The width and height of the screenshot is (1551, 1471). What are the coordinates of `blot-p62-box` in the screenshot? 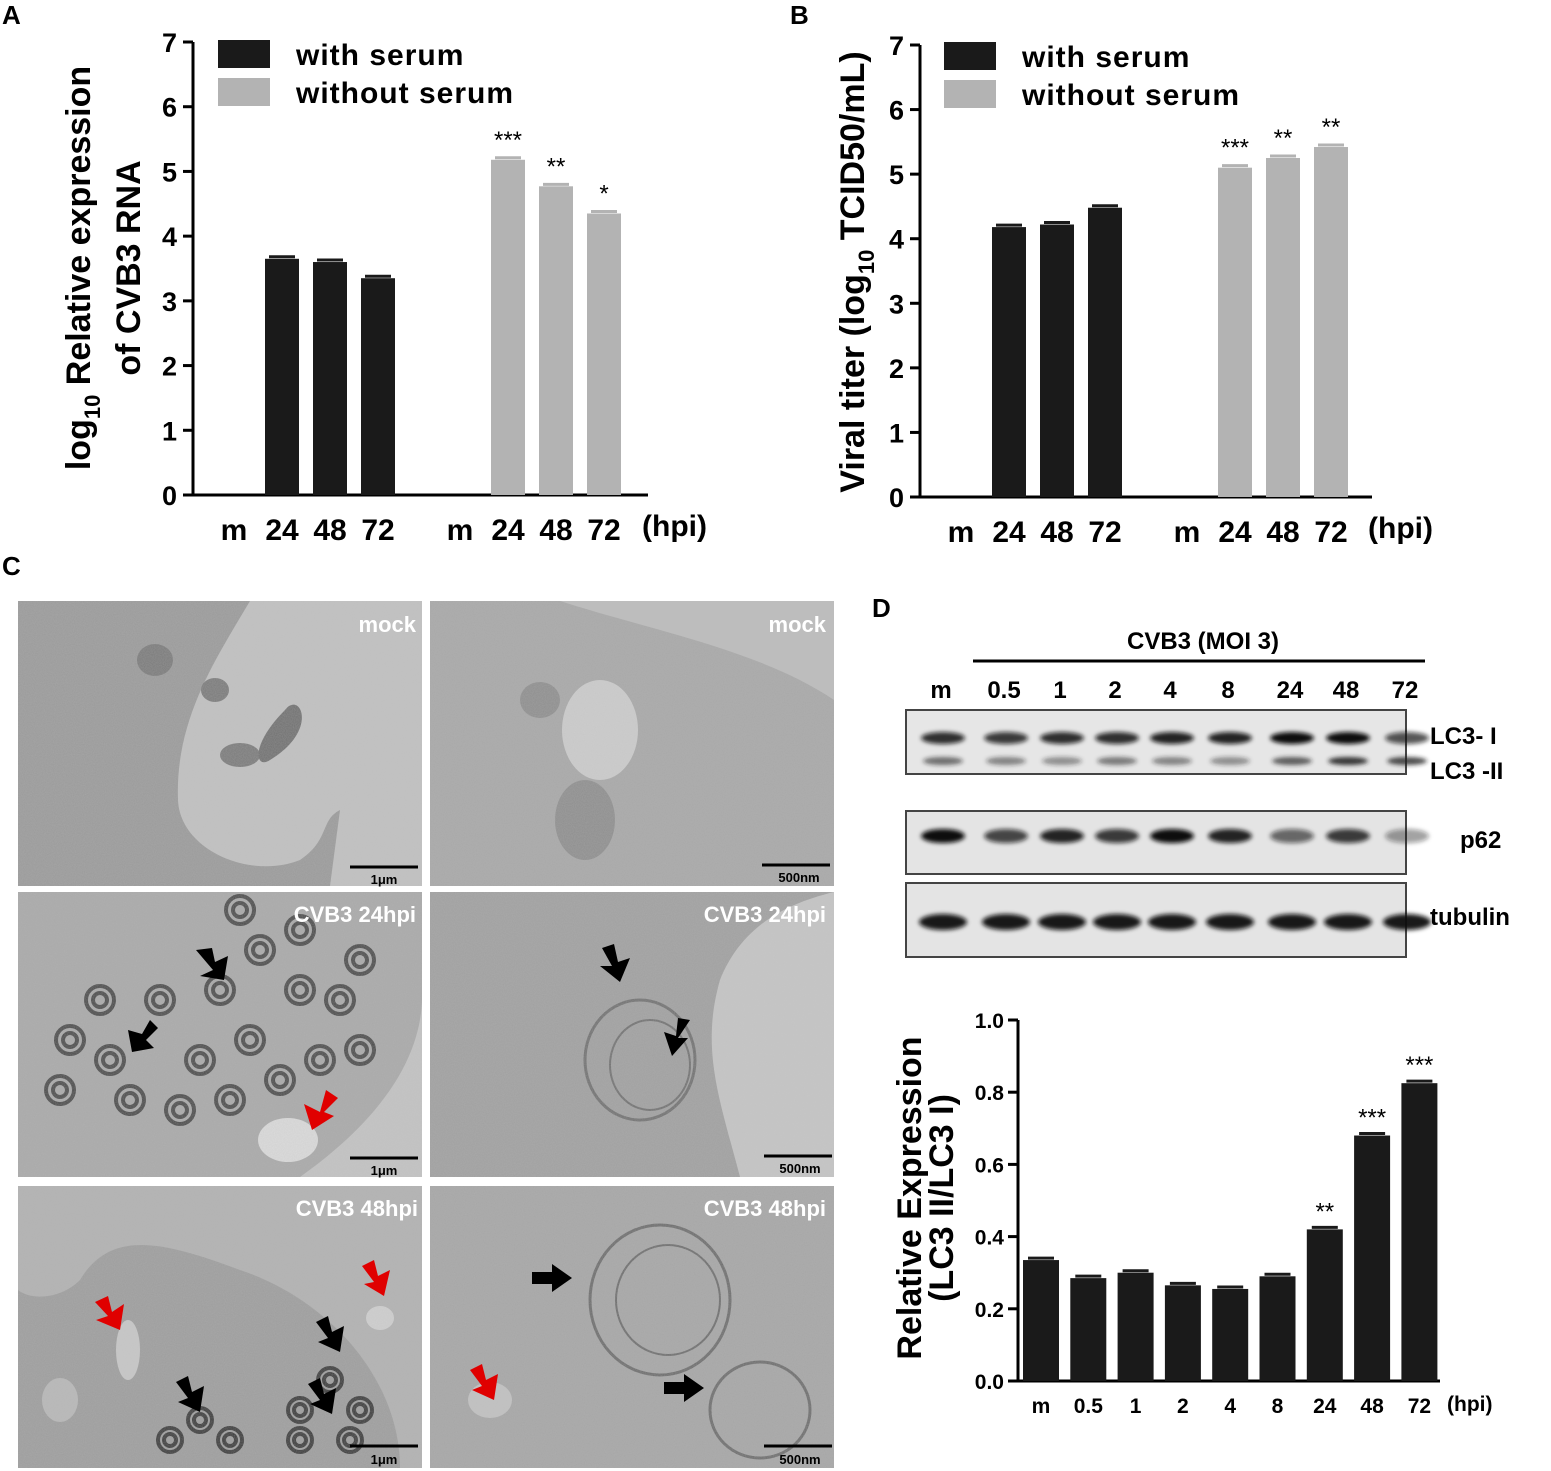 It's located at (1156, 842).